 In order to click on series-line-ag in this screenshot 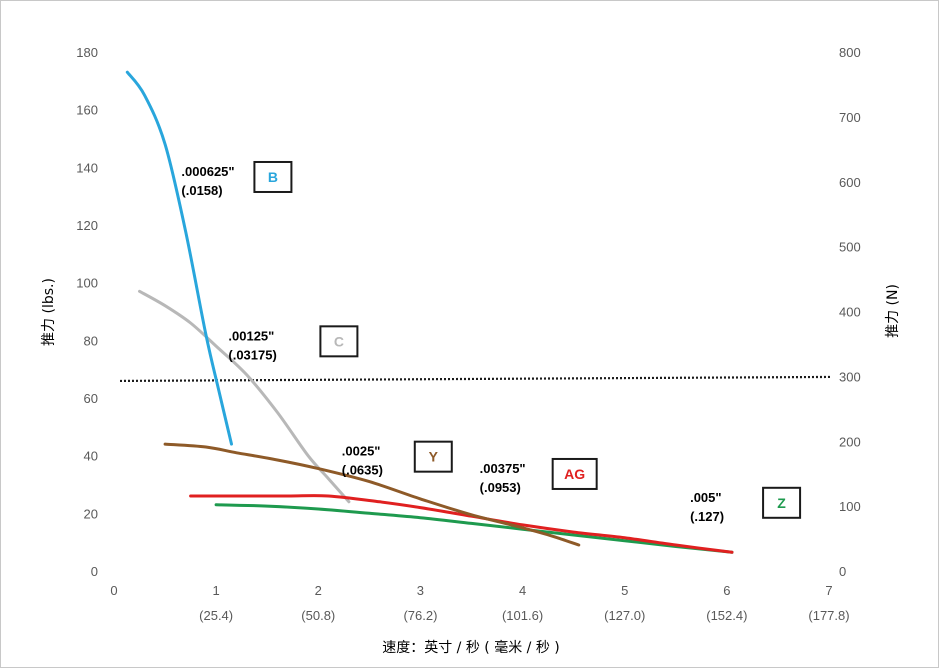, I will do `click(461, 524)`.